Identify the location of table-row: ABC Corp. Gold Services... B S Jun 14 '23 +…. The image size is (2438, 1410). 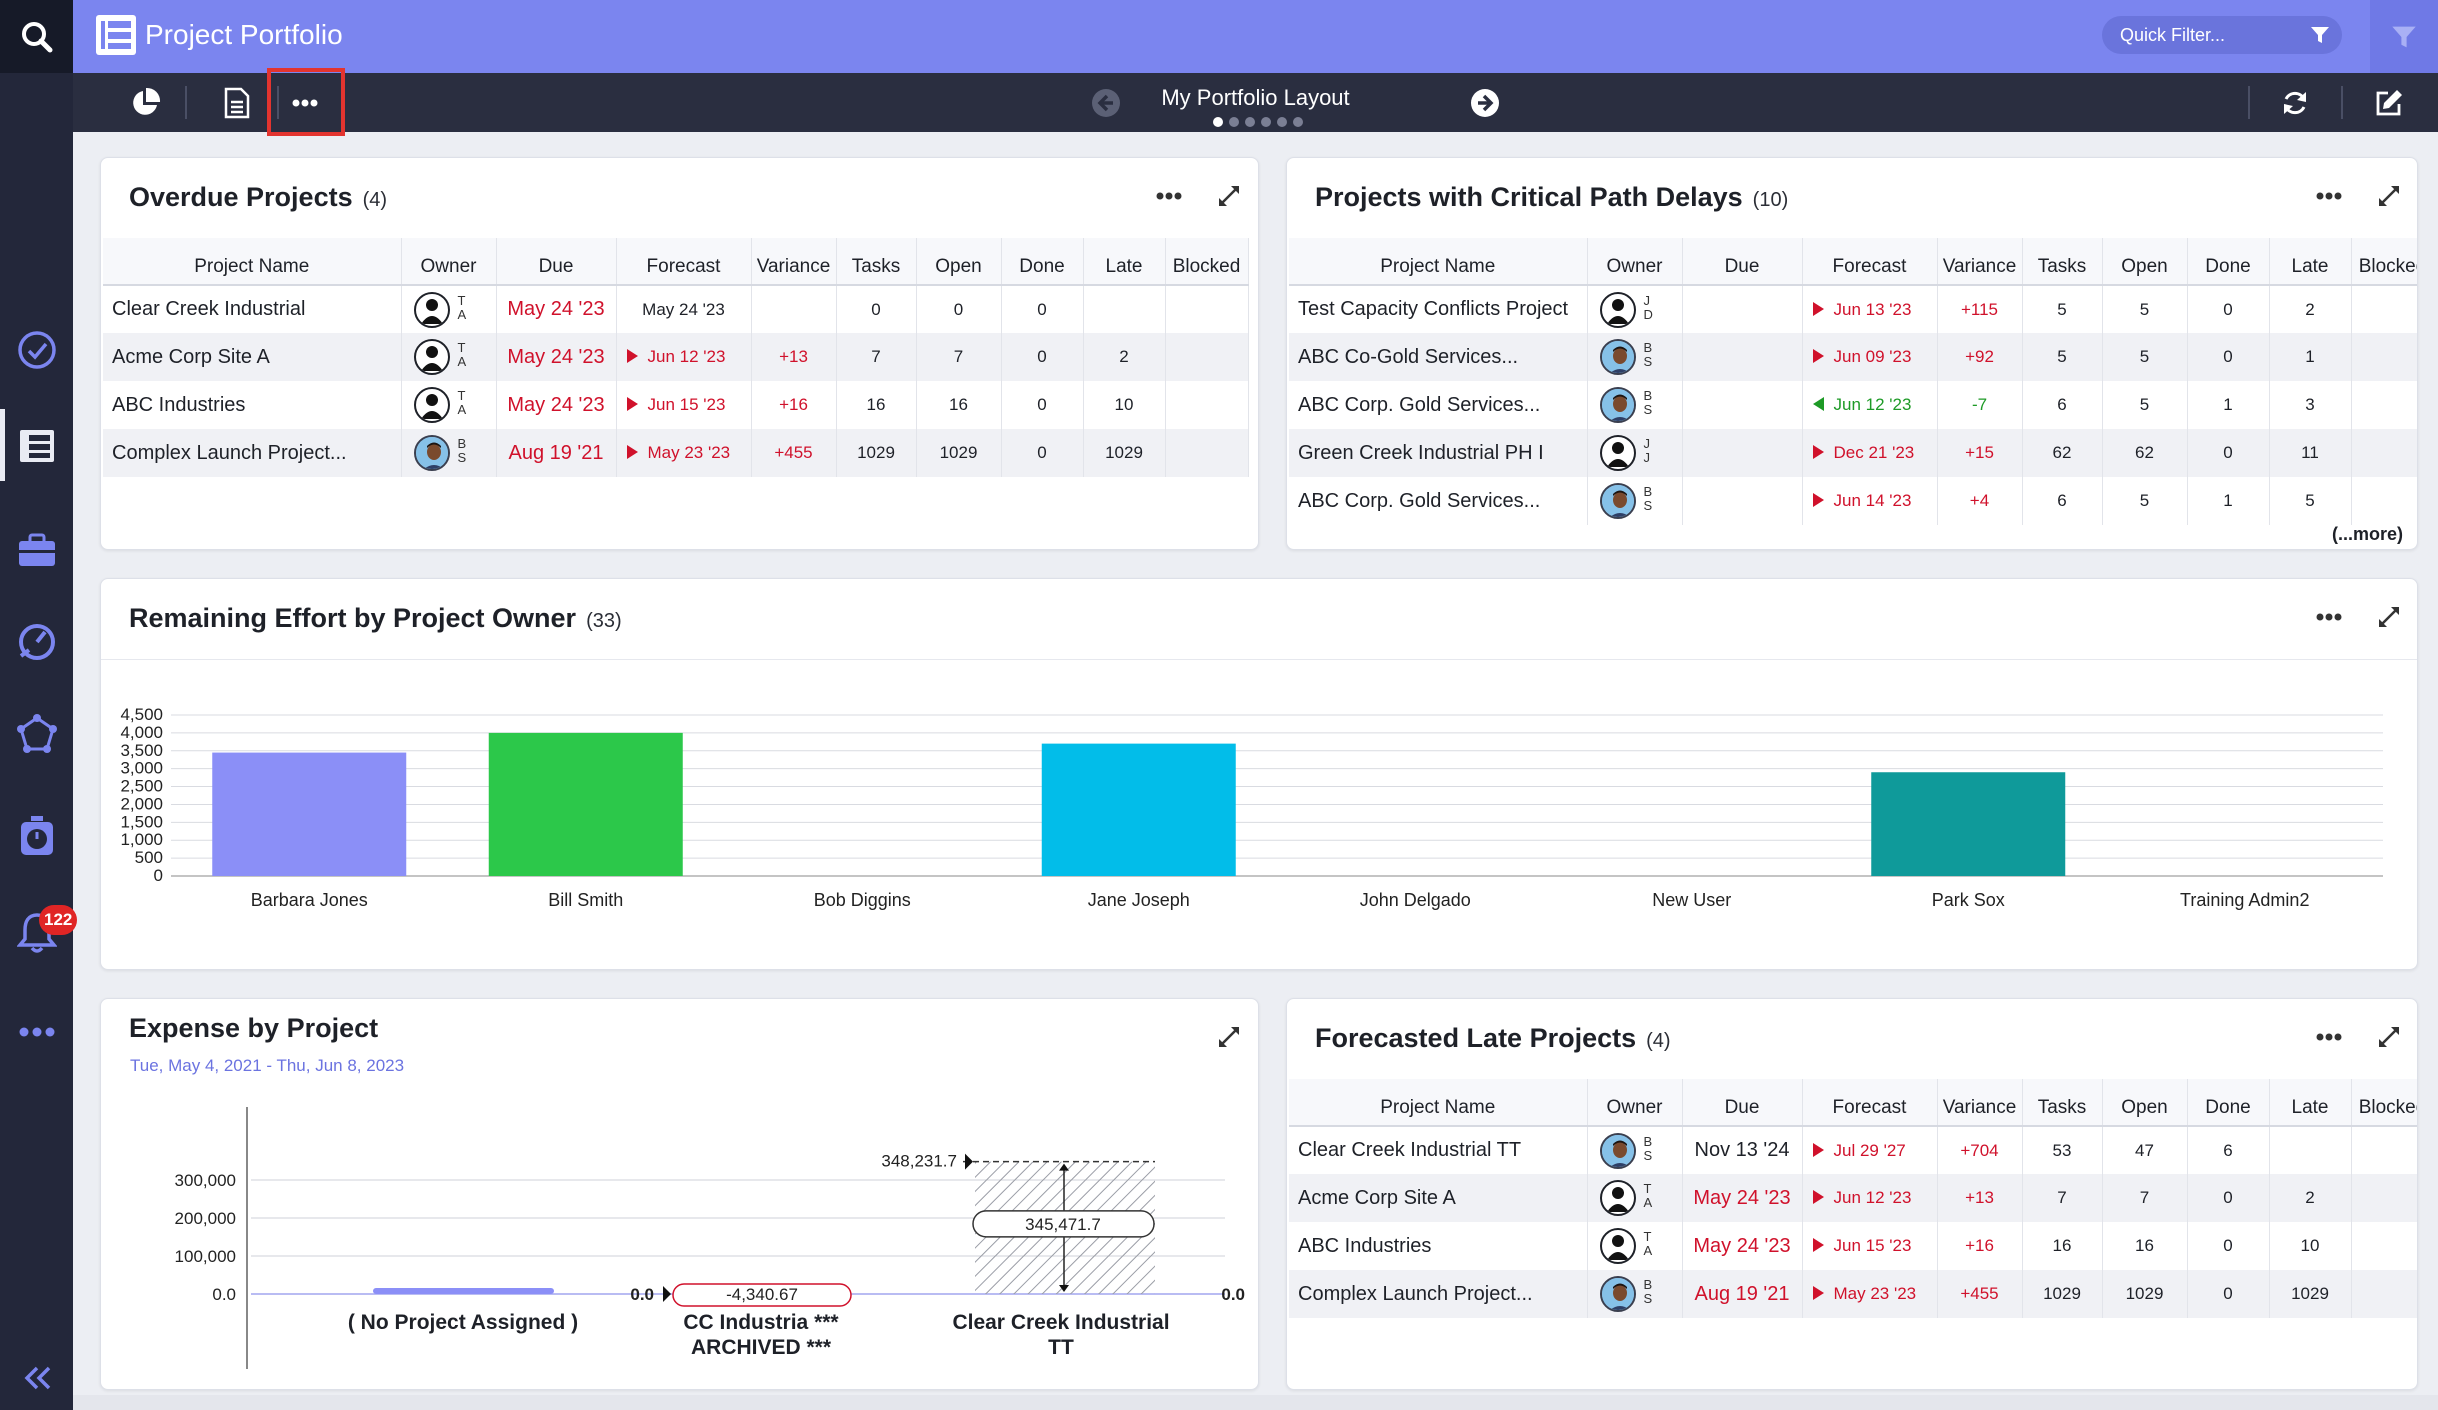
(1853, 501).